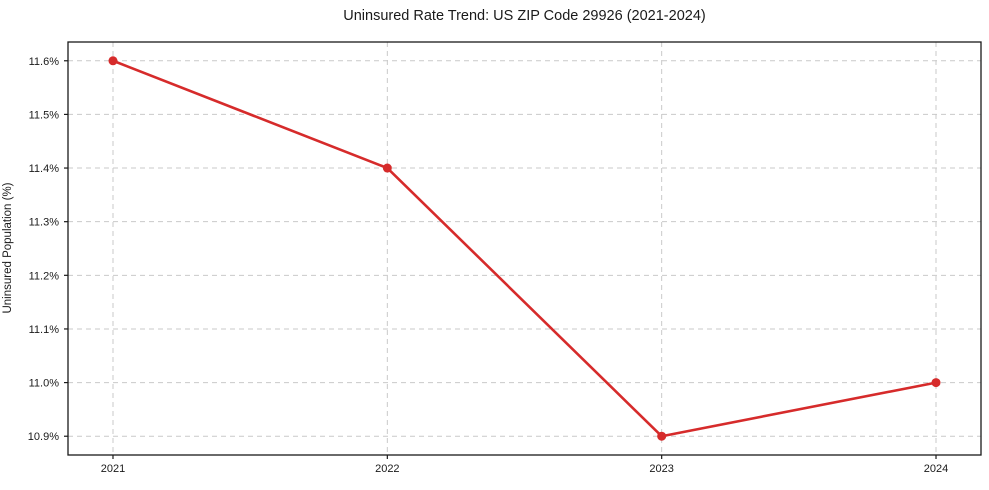 The height and width of the screenshot is (490, 989). What do you see at coordinates (43, 437) in the screenshot?
I see `y-tick-label: 10.9%` at bounding box center [43, 437].